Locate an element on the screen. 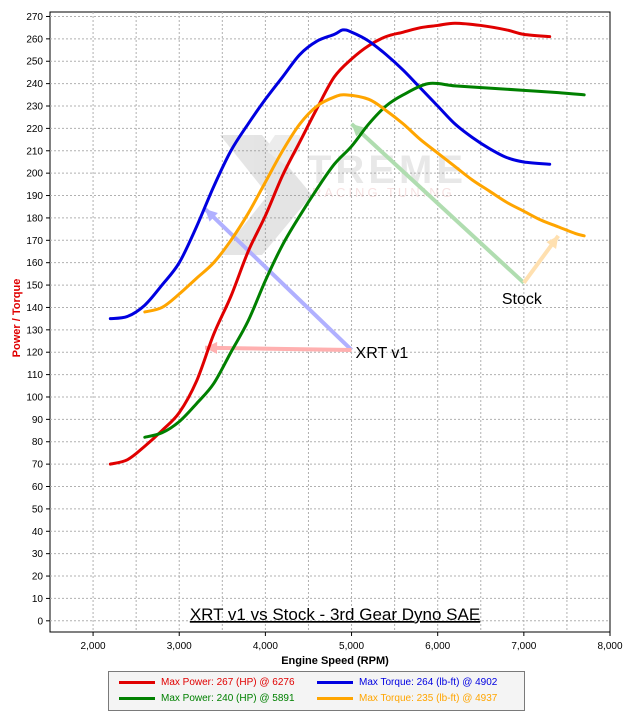 The width and height of the screenshot is (628, 713). annotation-label: XRT v1 is located at coordinates (382, 353).